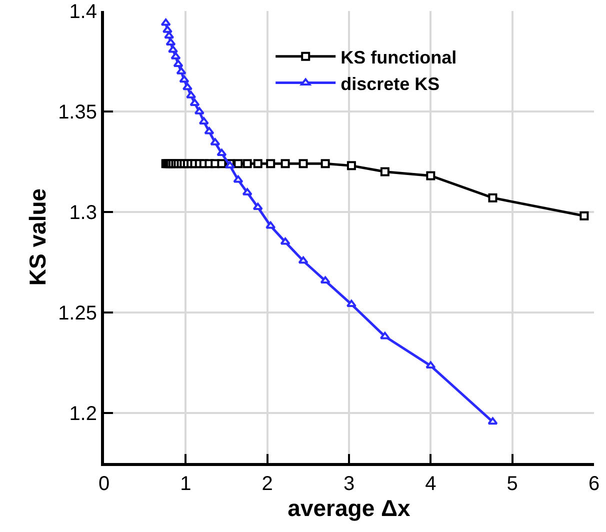 This screenshot has height=532, width=606. What do you see at coordinates (83, 213) in the screenshot?
I see `y-tick-label: 1.3` at bounding box center [83, 213].